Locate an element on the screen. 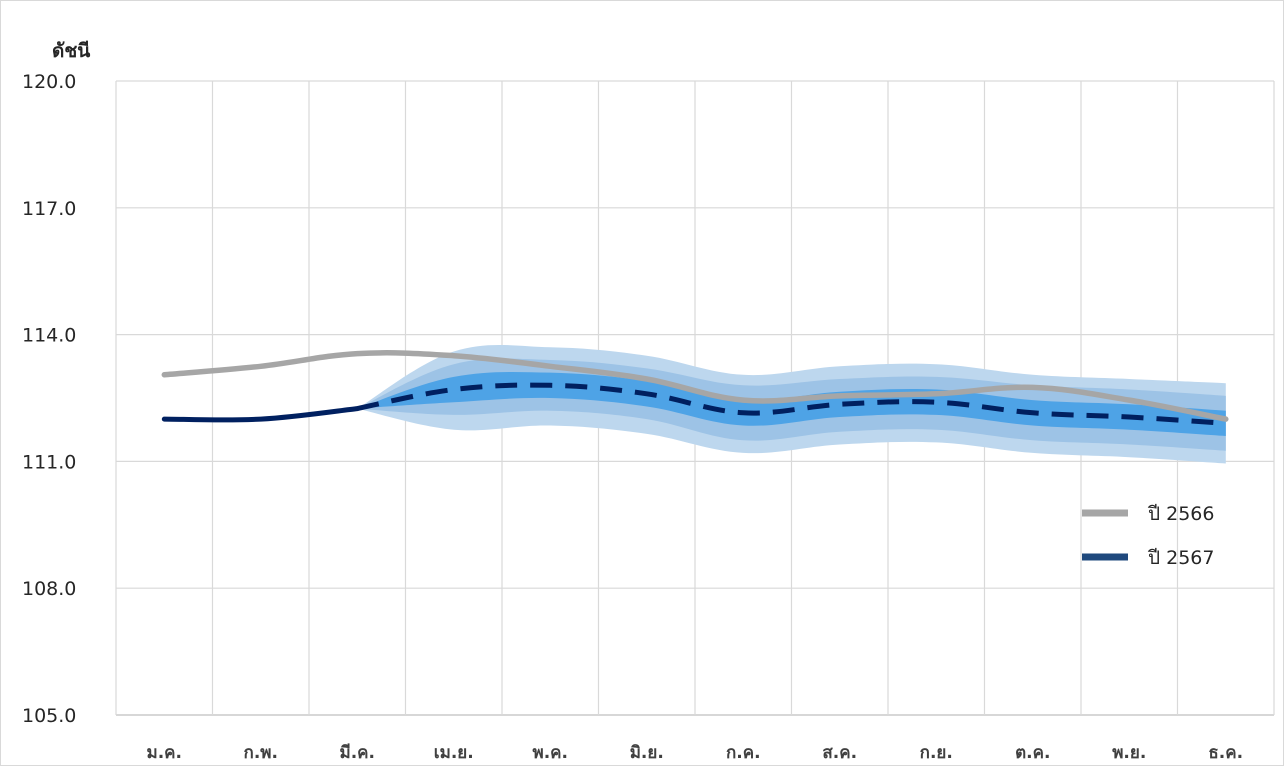 The height and width of the screenshot is (766, 1284). x-tick-label: มี.ค. is located at coordinates (358, 752).